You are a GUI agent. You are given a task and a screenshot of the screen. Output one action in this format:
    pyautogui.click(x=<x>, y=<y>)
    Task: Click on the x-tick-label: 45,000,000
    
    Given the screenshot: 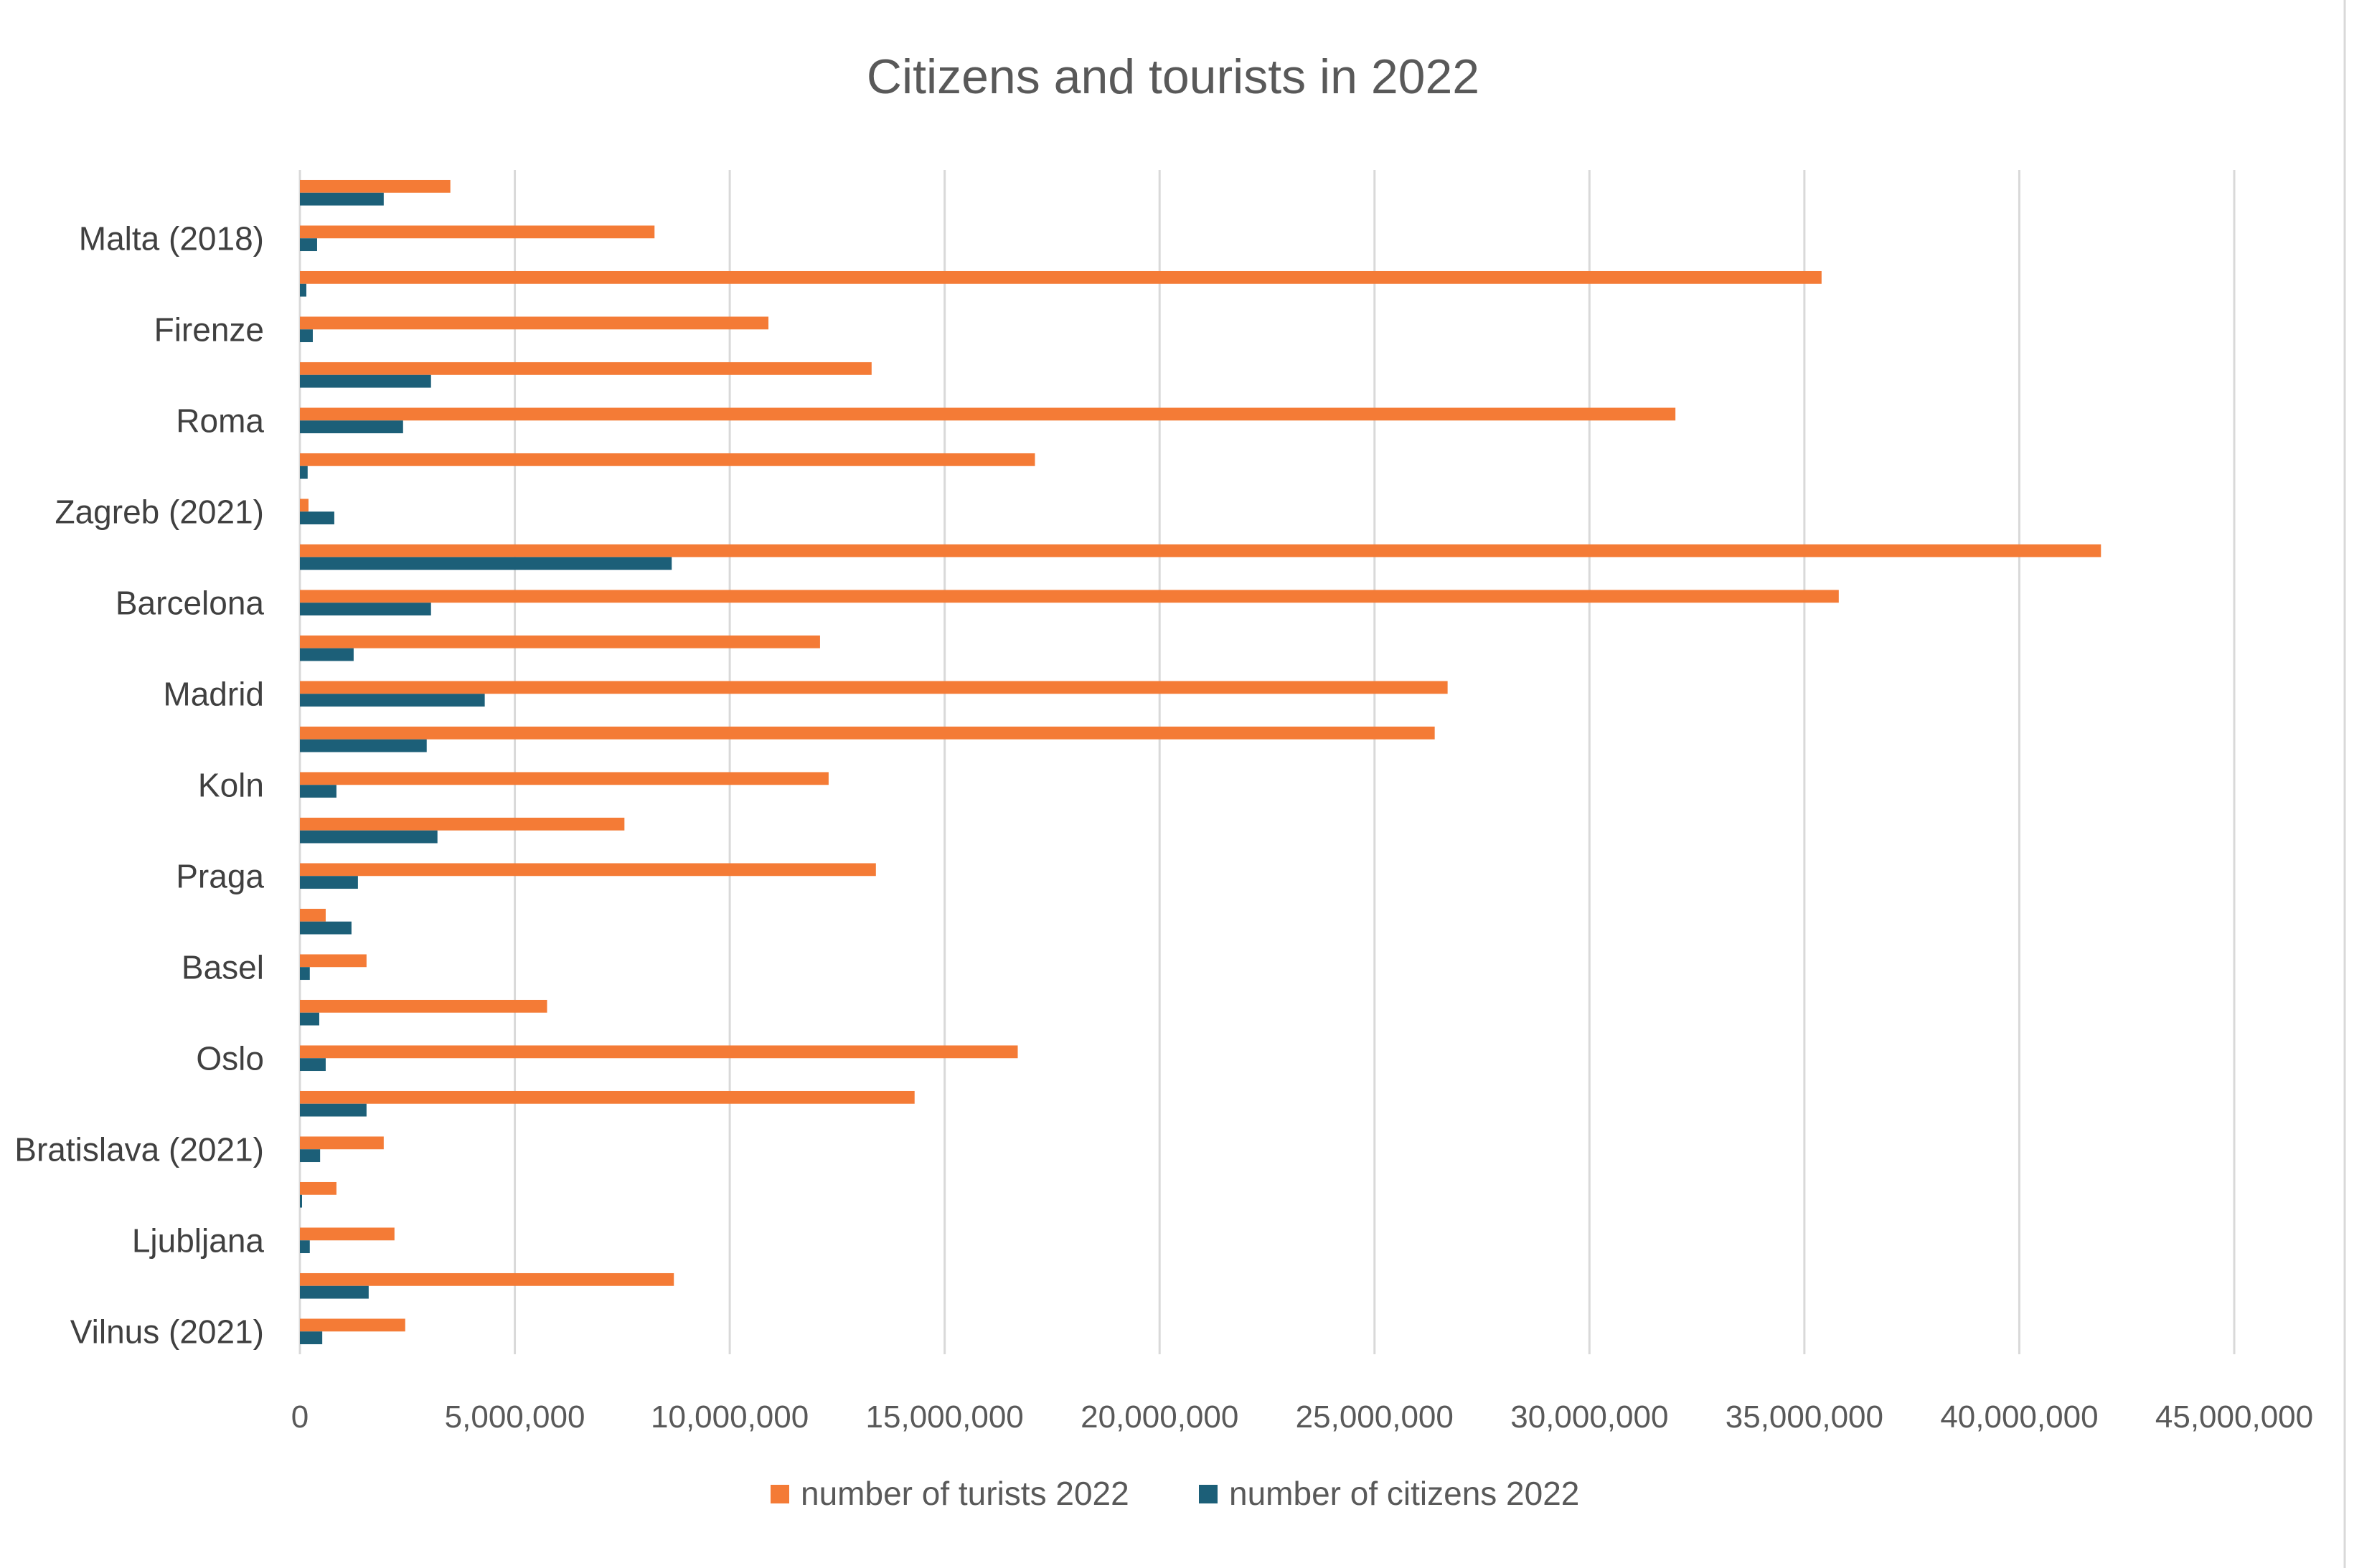 What is the action you would take?
    pyautogui.click(x=2234, y=1417)
    